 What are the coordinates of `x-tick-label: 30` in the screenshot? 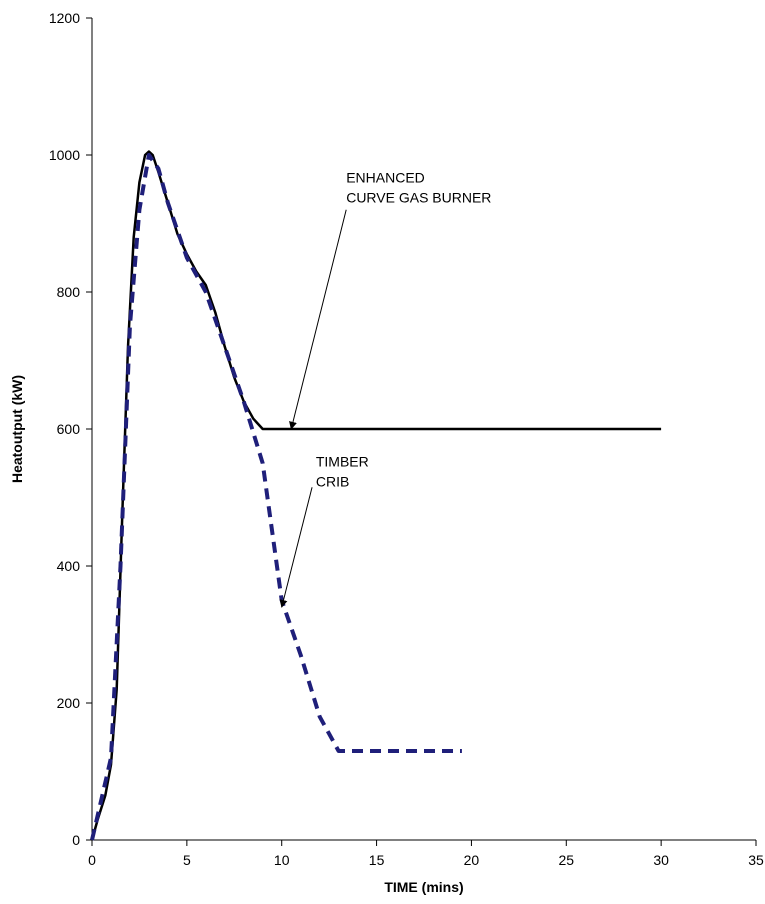 It's located at (661, 860).